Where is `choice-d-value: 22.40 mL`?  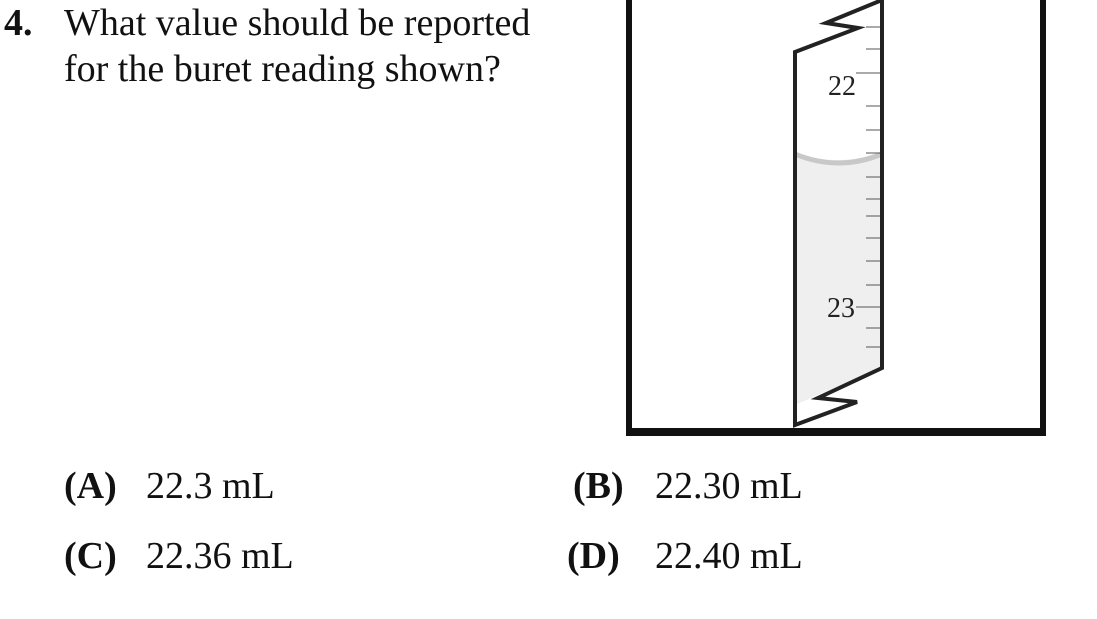 choice-d-value: 22.40 mL is located at coordinates (729, 556).